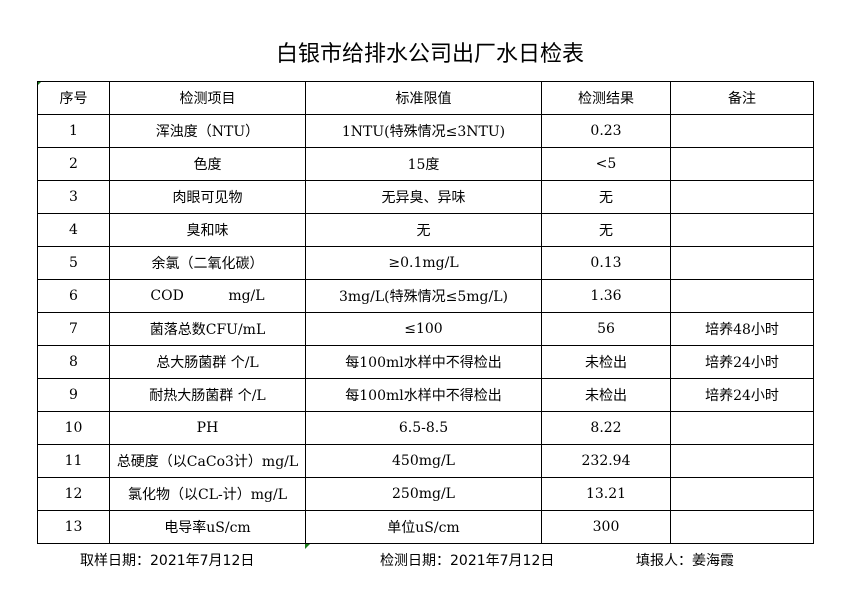 The width and height of the screenshot is (860, 602). I want to click on row-number-cell: 12, so click(73, 494).